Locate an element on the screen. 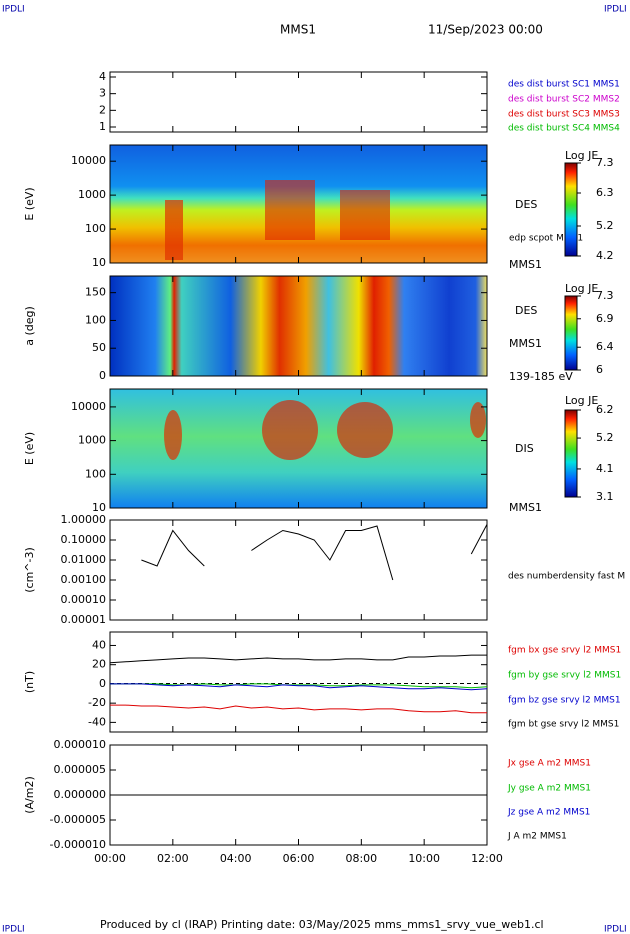 The height and width of the screenshot is (934, 630). y-tick-label: 0.10000 is located at coordinates (84, 539).